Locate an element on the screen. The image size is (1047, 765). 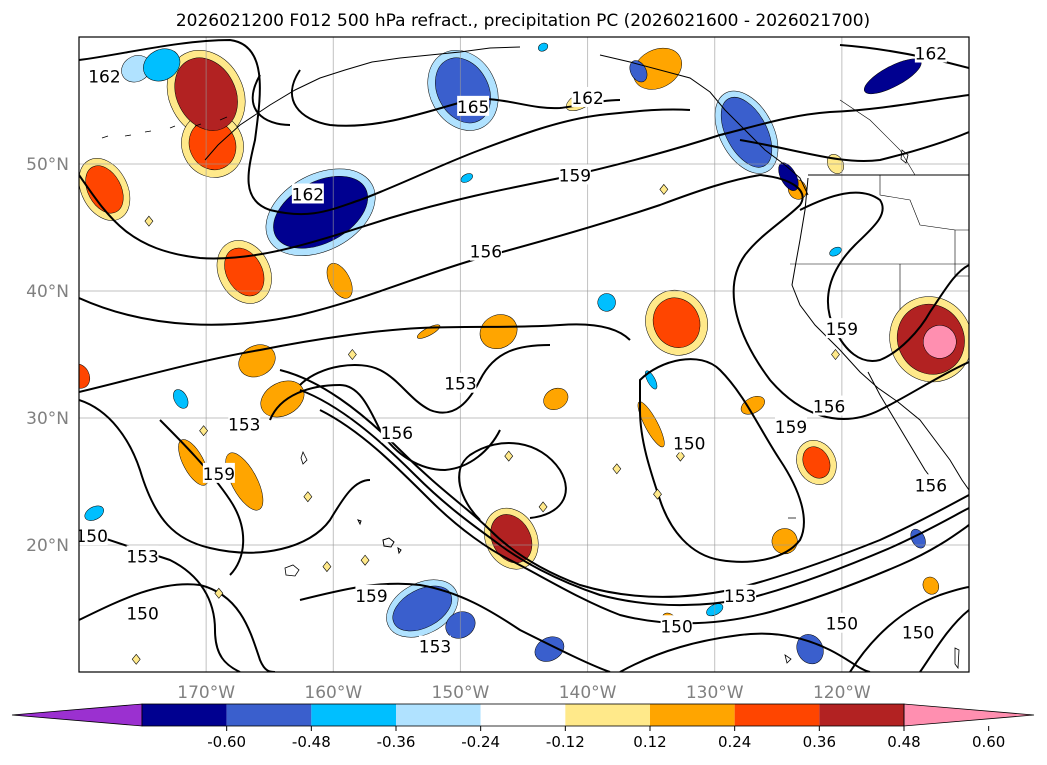
contour-153-south is located at coordinates (160, 600).